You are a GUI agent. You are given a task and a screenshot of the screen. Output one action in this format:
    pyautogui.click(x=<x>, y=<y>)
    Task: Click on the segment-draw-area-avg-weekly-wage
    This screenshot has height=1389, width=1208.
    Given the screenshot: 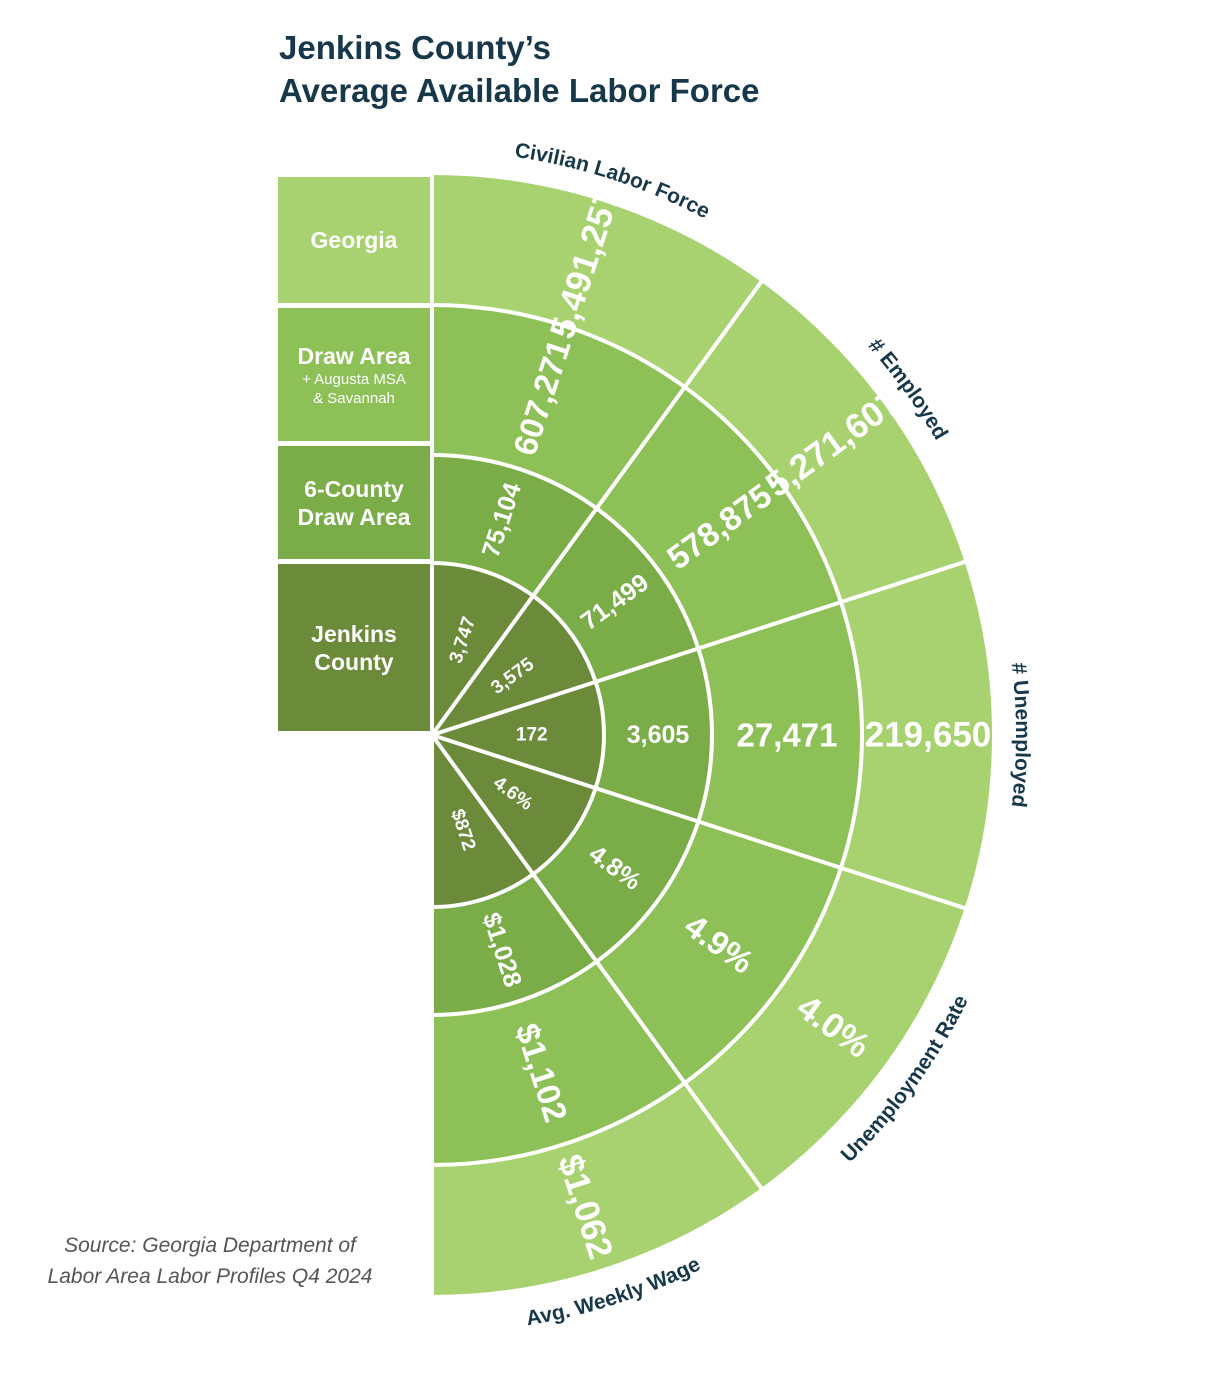 What is the action you would take?
    pyautogui.click(x=558, y=1063)
    